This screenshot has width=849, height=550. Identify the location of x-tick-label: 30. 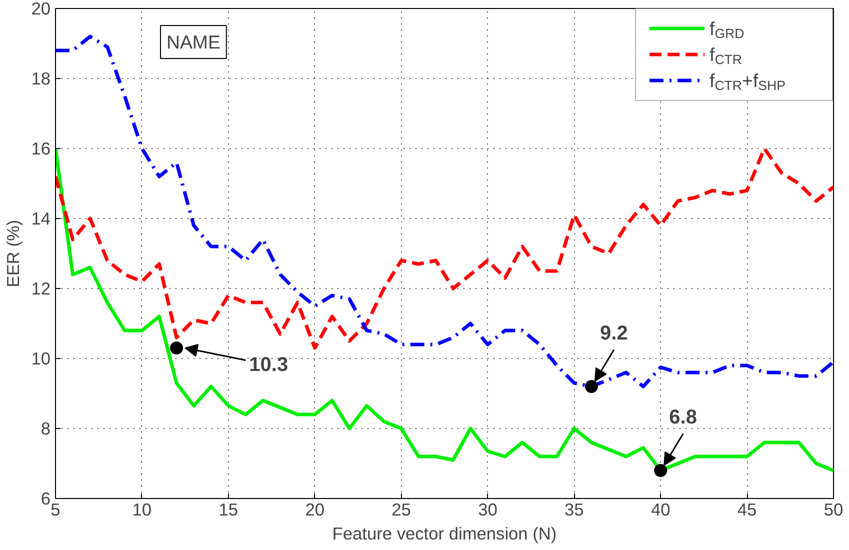
(488, 510).